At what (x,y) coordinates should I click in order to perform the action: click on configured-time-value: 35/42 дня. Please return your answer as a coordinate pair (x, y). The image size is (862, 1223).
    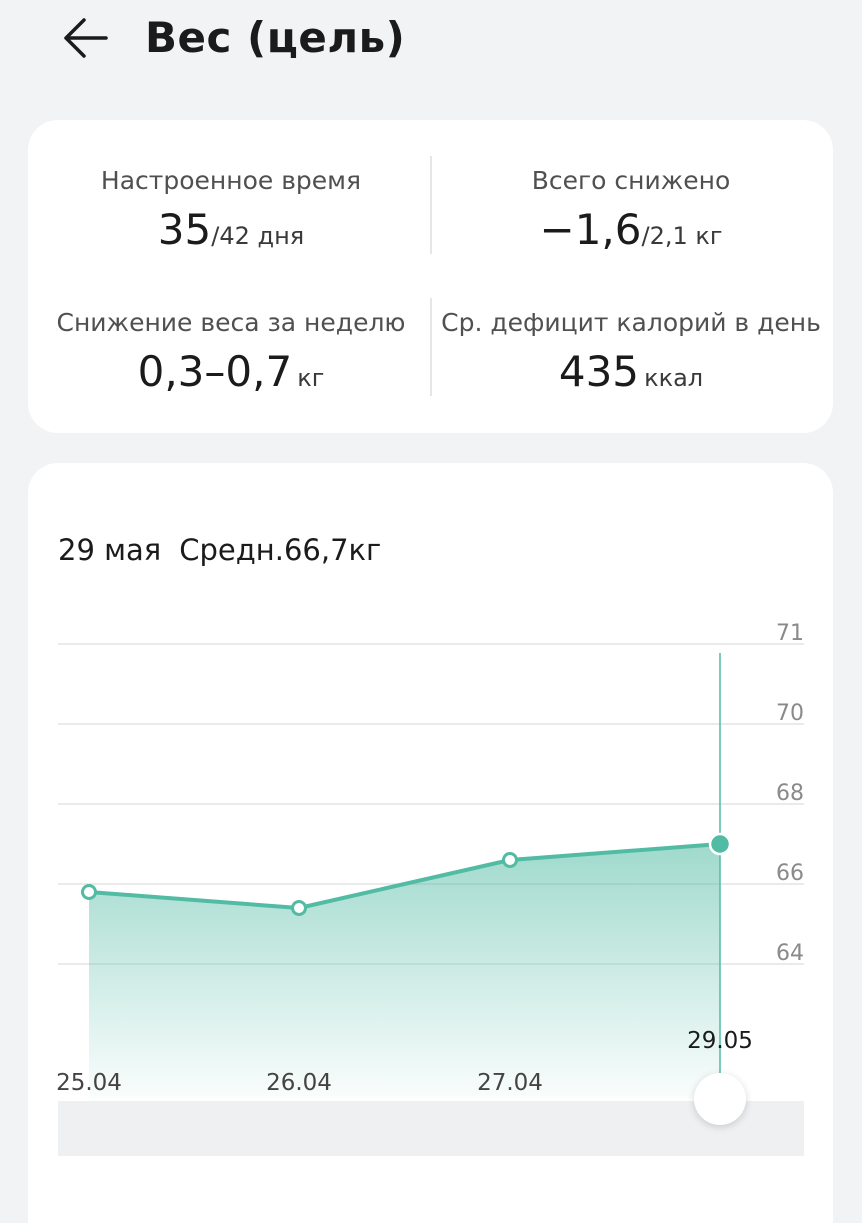
    Looking at the image, I should click on (231, 234).